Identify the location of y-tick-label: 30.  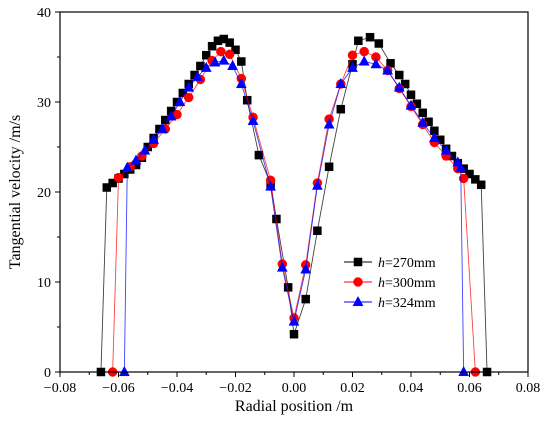
(44, 103).